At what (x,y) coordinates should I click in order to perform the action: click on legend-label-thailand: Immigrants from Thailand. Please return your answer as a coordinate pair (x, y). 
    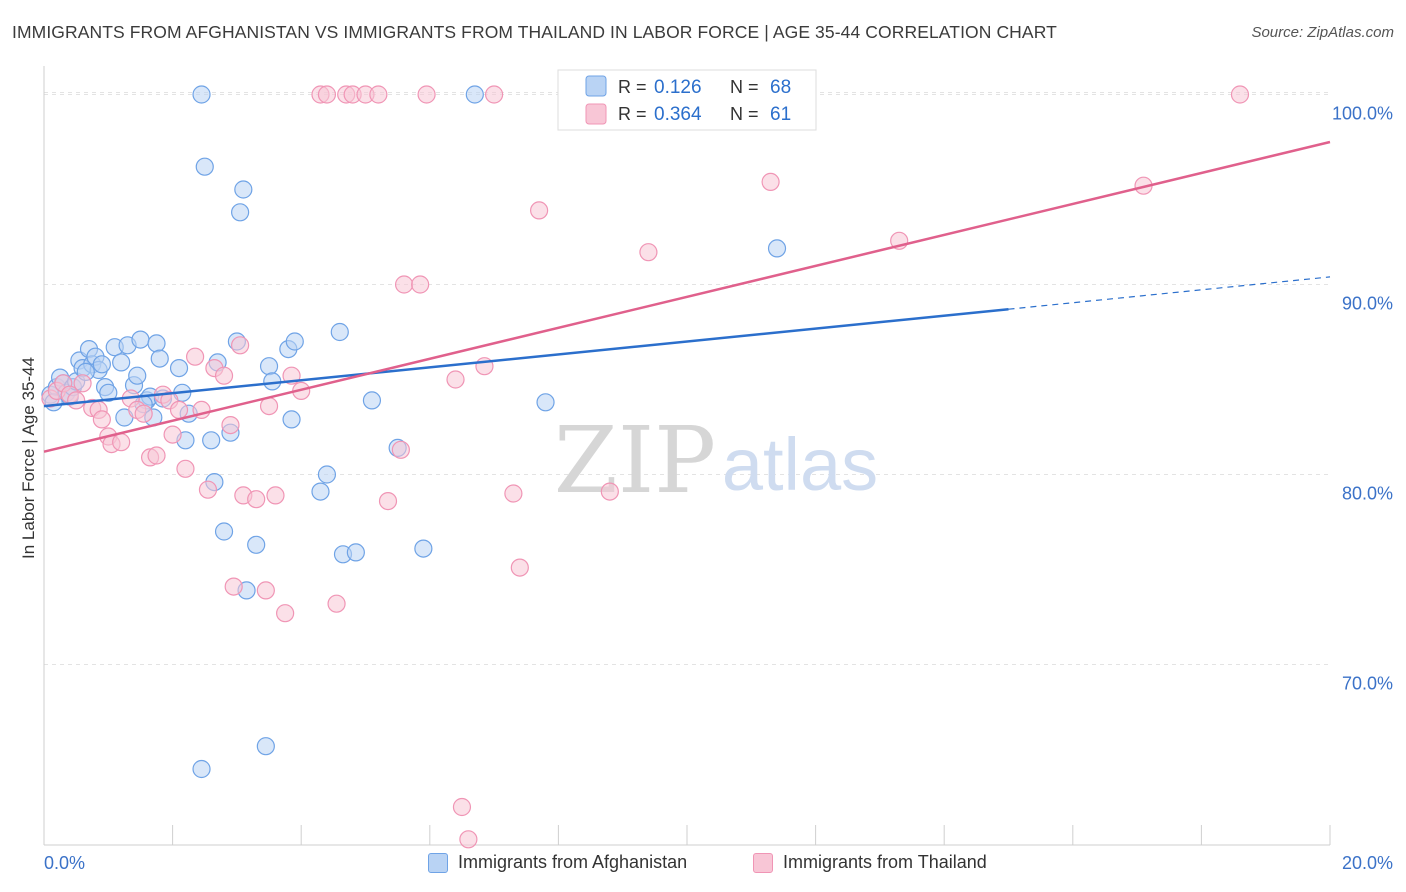
    Looking at the image, I should click on (885, 862).